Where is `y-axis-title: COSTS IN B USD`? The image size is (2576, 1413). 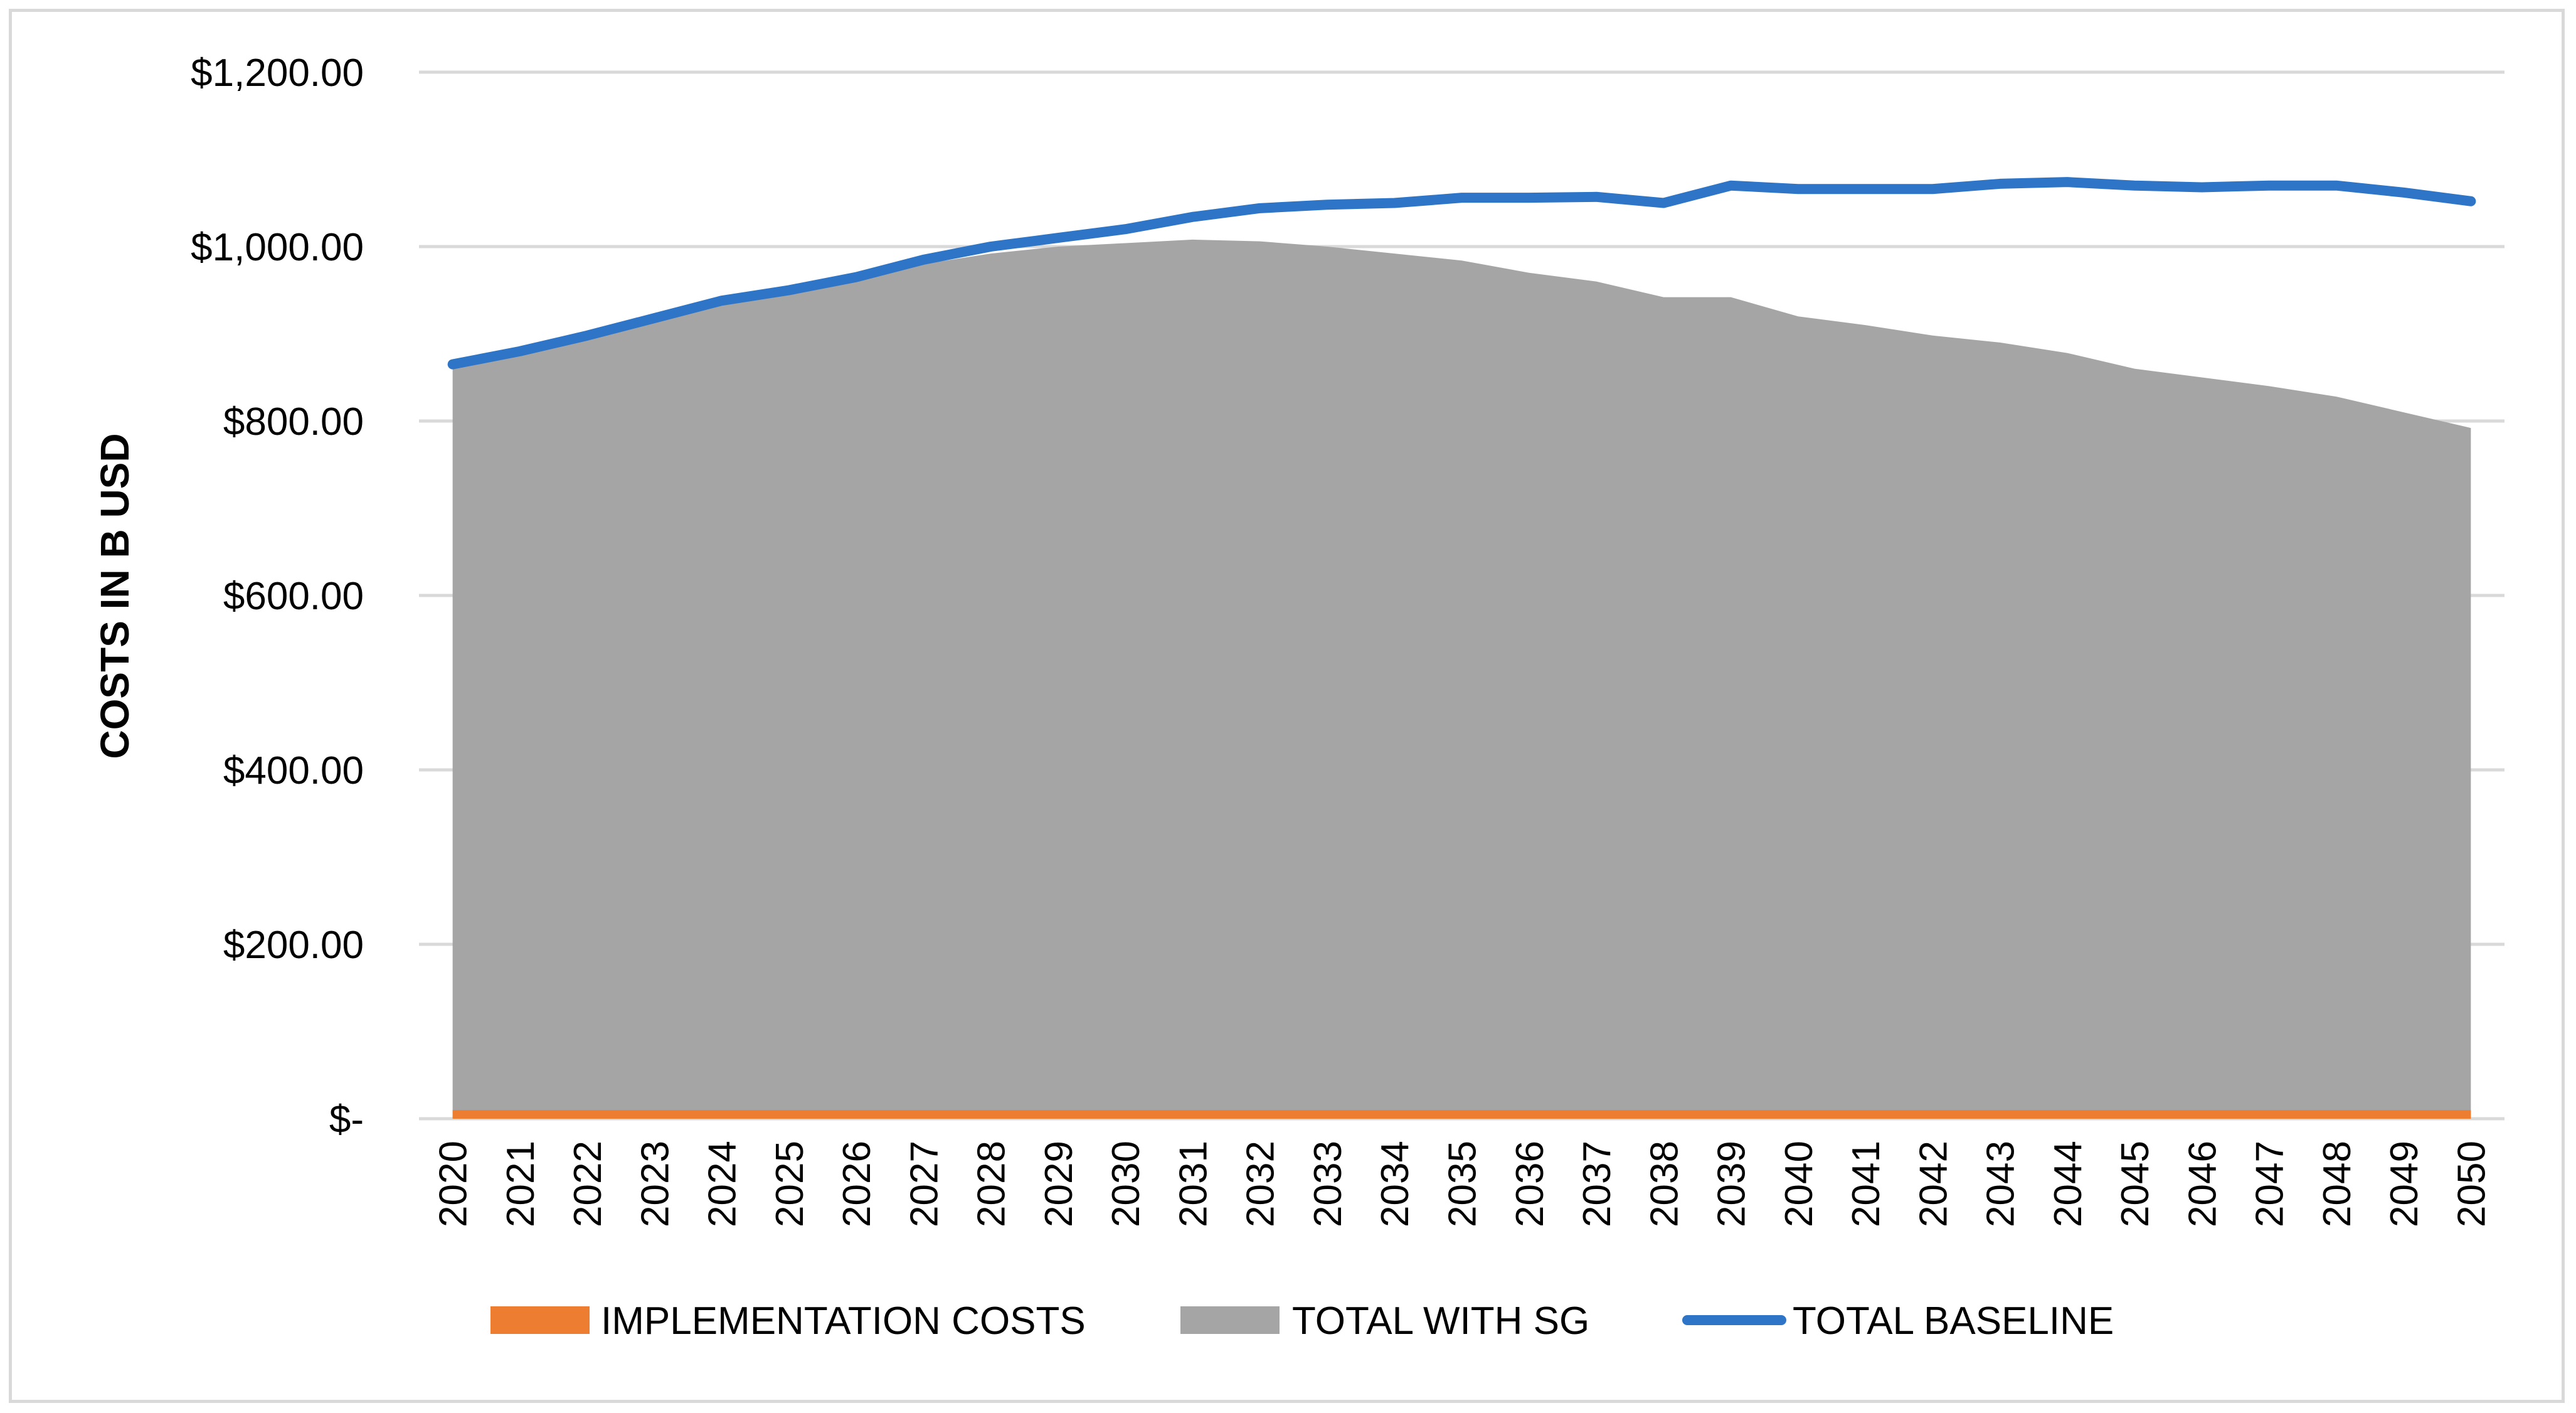
y-axis-title: COSTS IN B USD is located at coordinates (114, 596).